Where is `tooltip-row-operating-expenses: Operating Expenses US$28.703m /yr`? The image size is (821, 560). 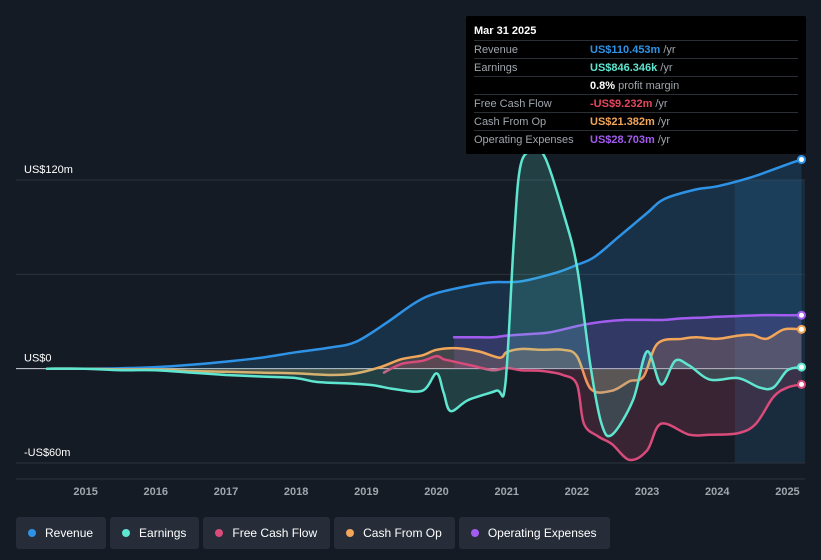 tooltip-row-operating-expenses: Operating Expenses US$28.703m /yr is located at coordinates (636, 139).